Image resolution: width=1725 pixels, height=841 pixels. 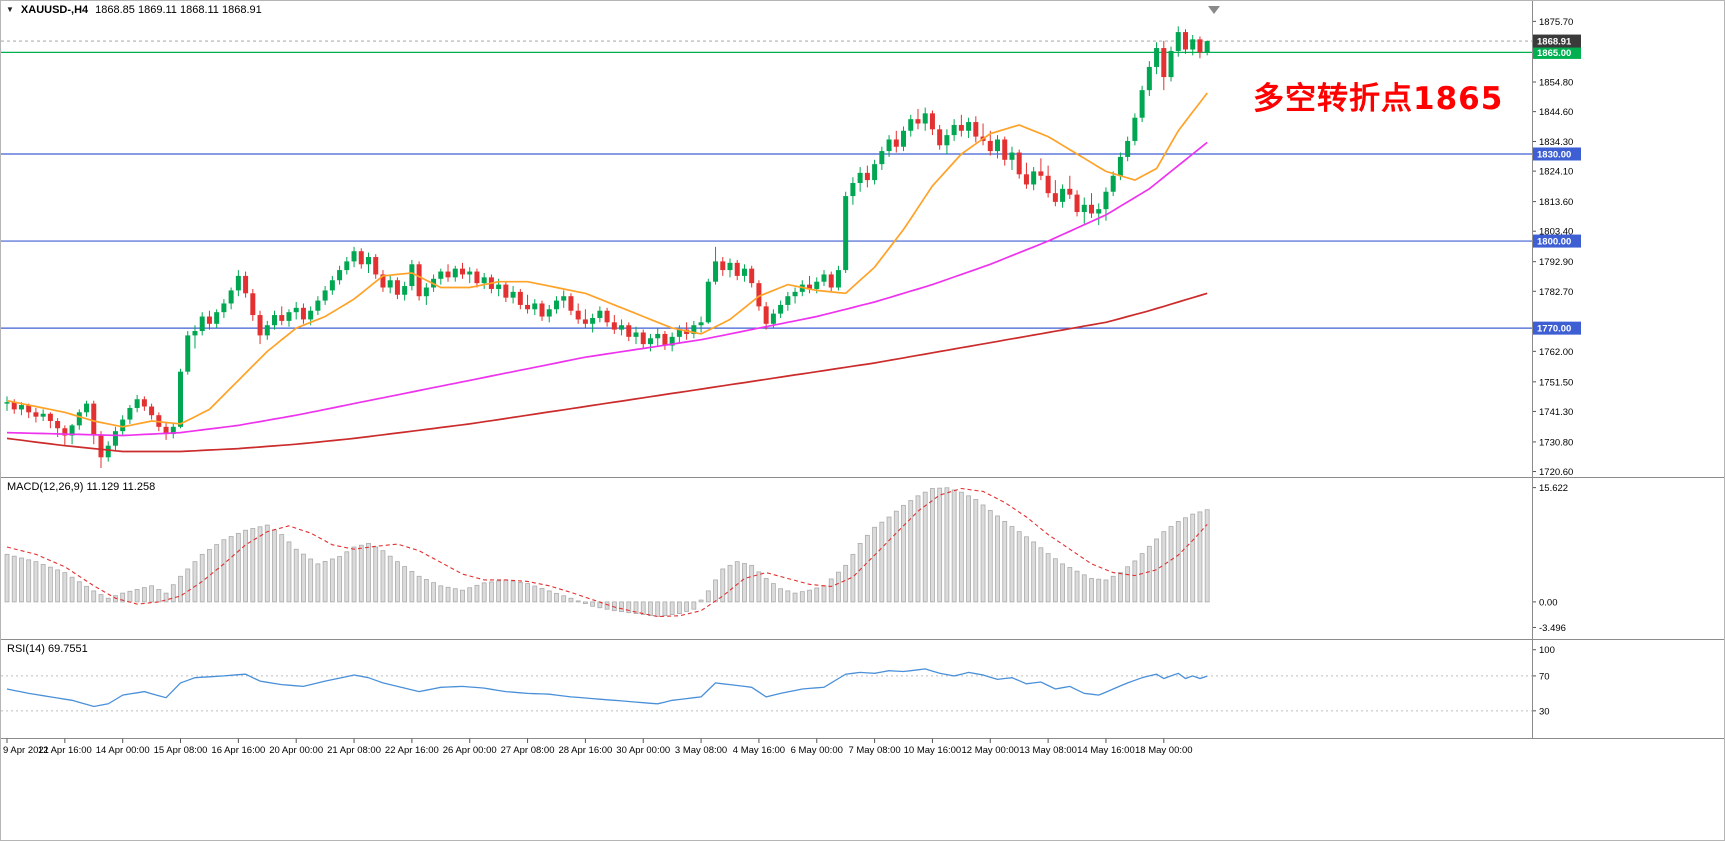 What do you see at coordinates (1556, 83) in the screenshot?
I see `price-tick-label: 1854.80` at bounding box center [1556, 83].